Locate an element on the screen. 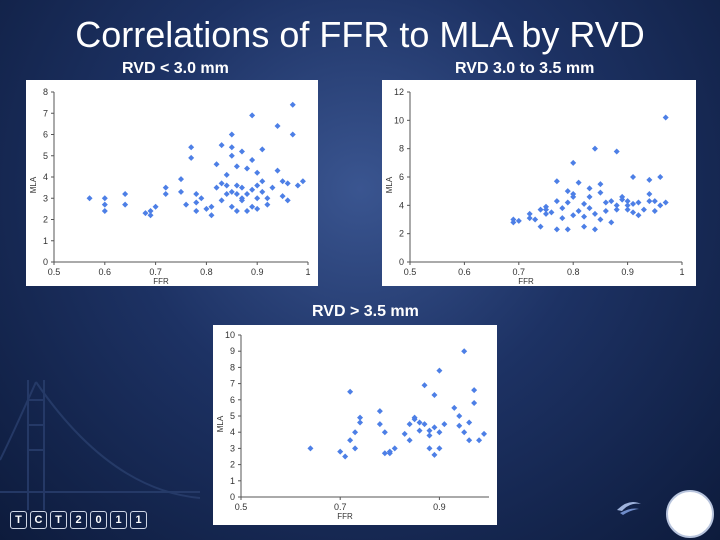  chart2-y-tick-label: 12 is located at coordinates (399, 92).